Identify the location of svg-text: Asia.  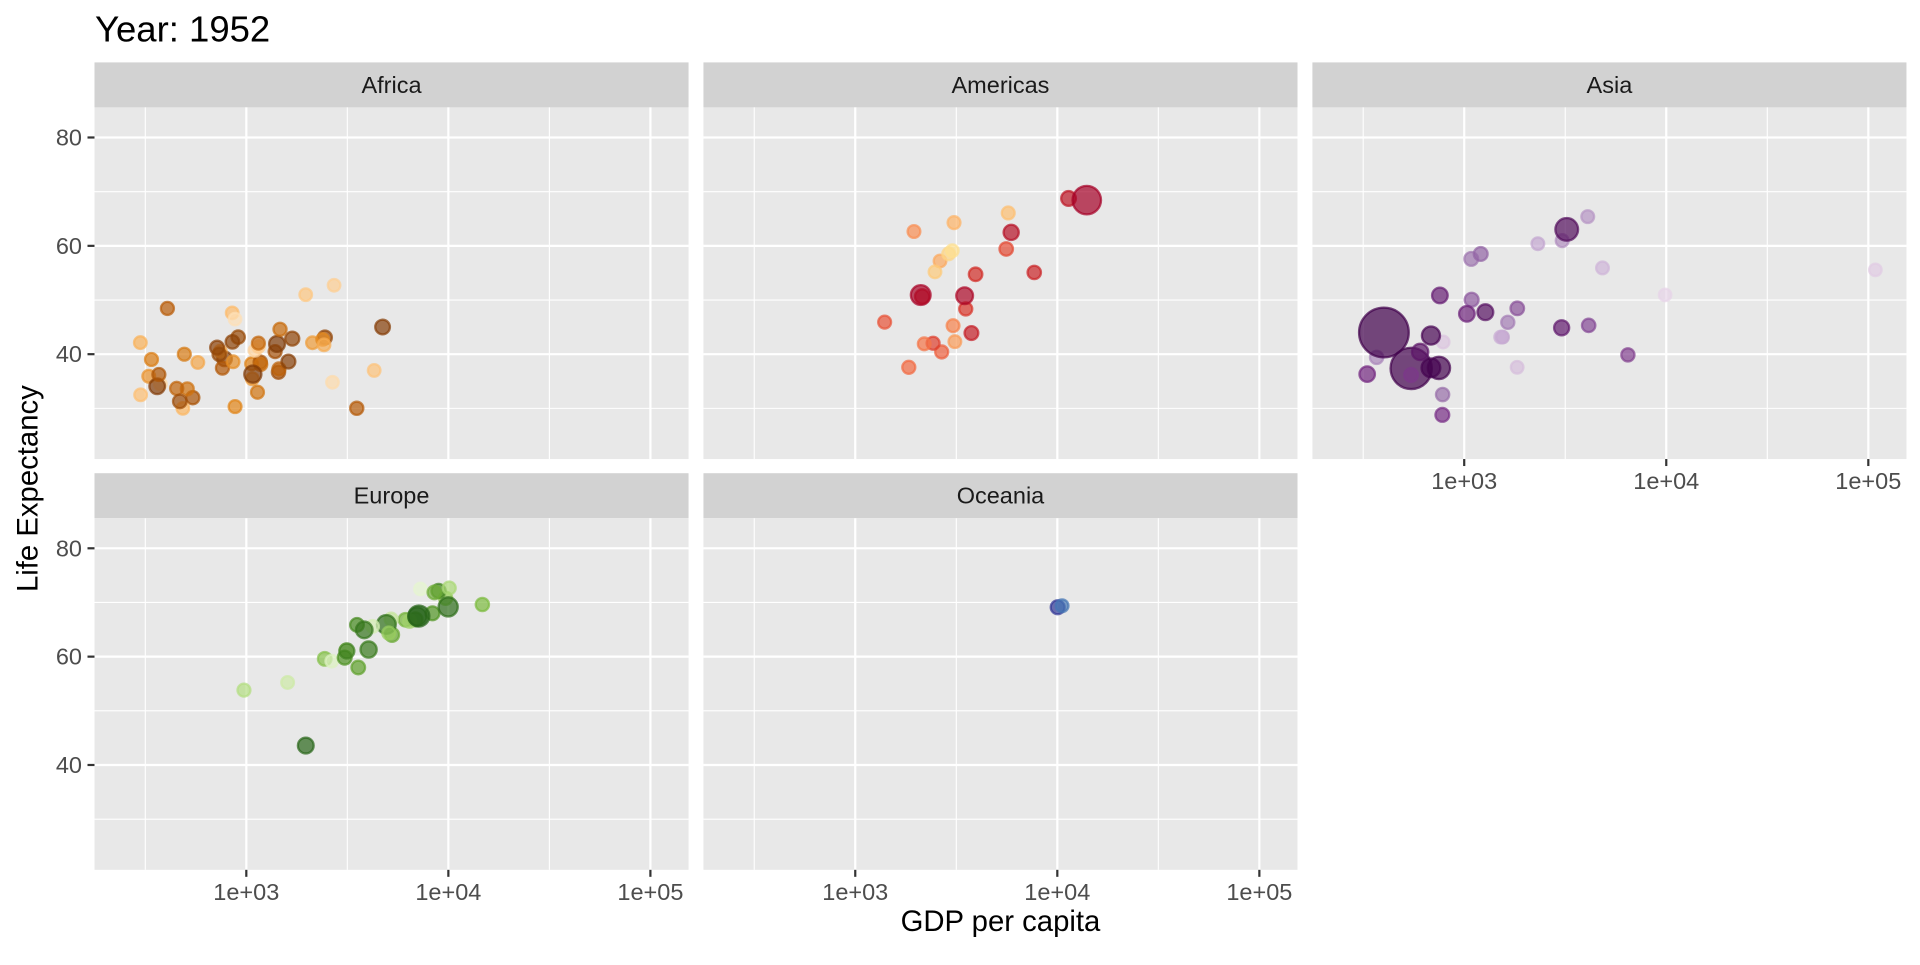
(1610, 85).